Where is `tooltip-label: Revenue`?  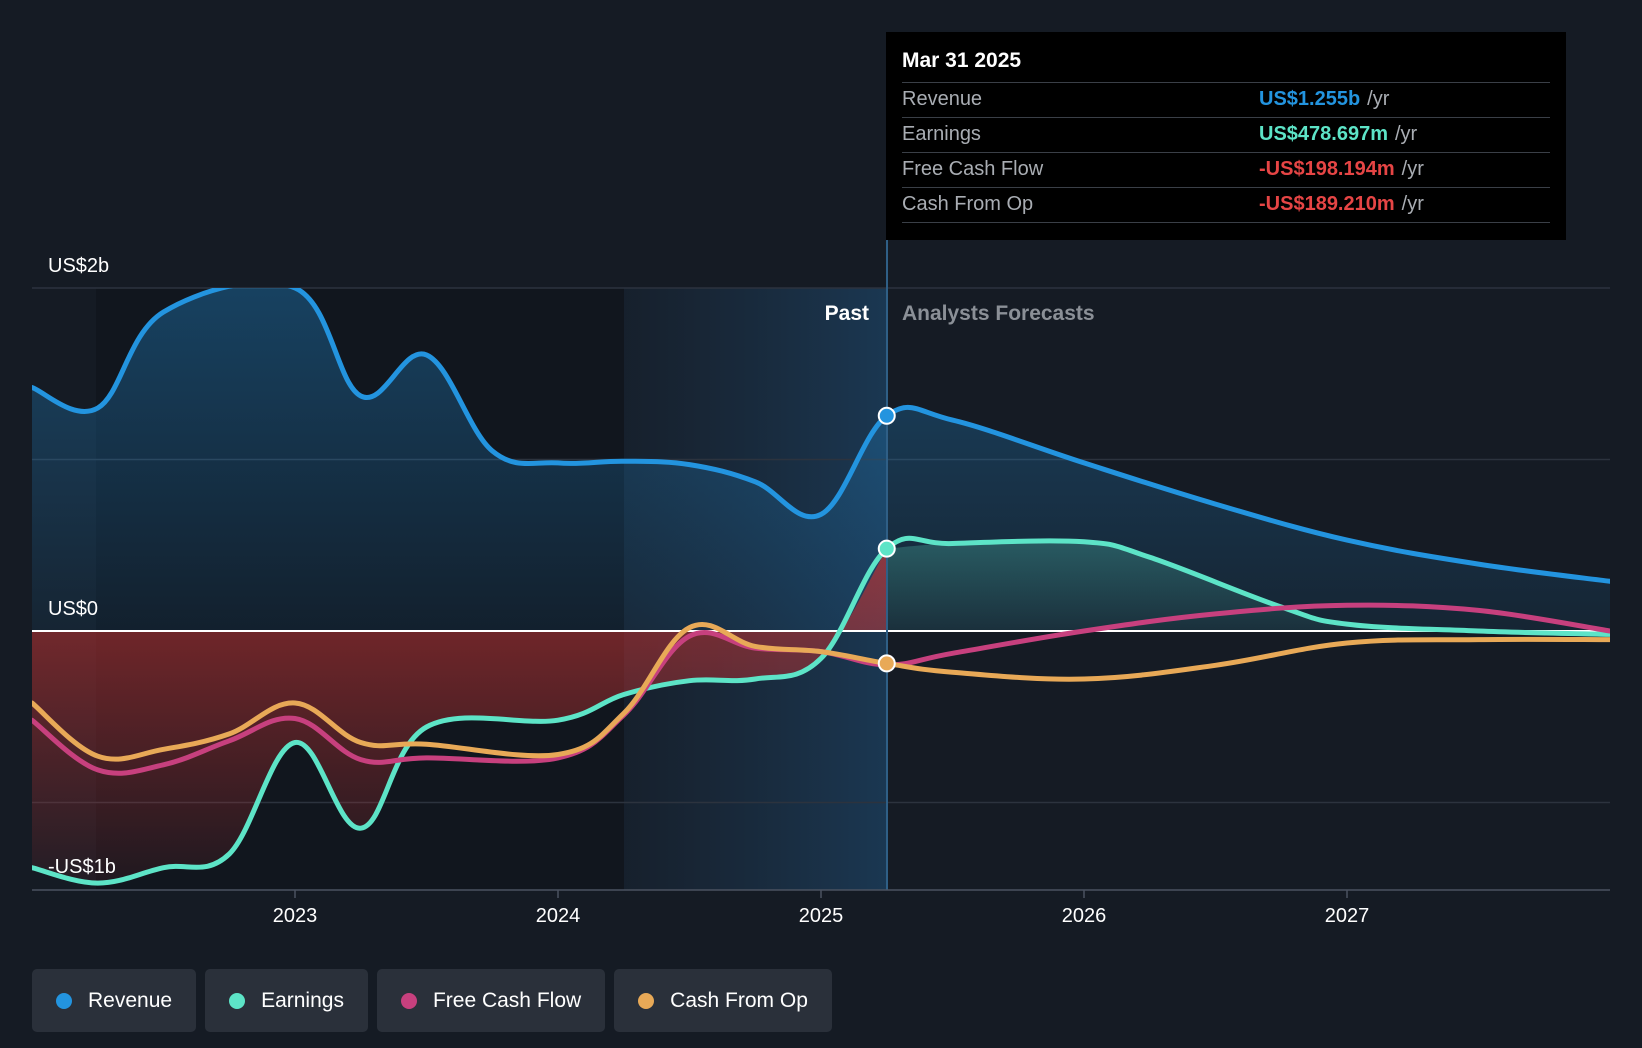 tooltip-label: Revenue is located at coordinates (942, 99).